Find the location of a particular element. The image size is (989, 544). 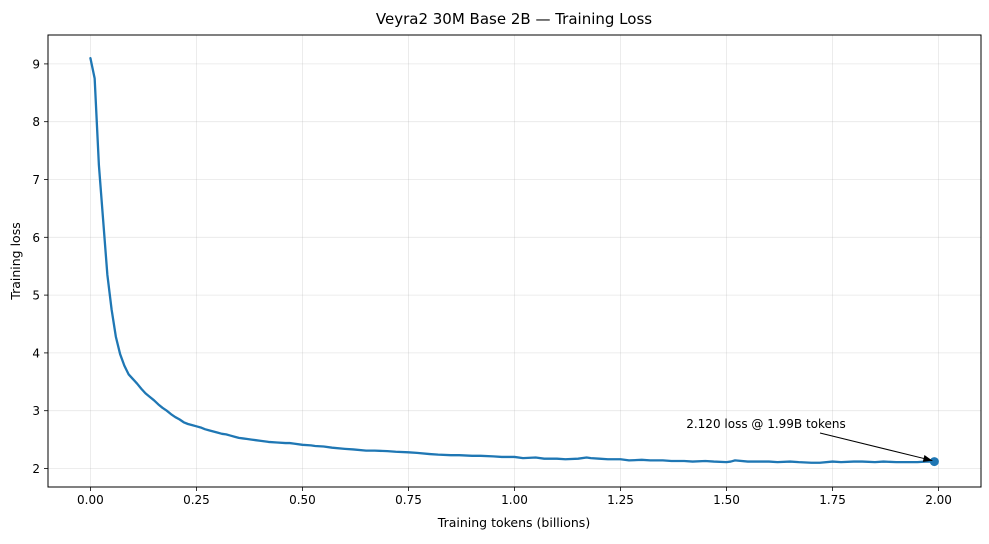

x-tick-label: 1.25 is located at coordinates (620, 500).